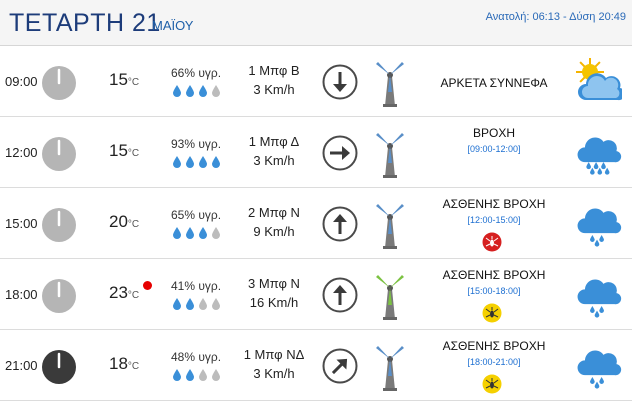 The width and height of the screenshot is (632, 405). What do you see at coordinates (196, 286) in the screenshot?
I see `humidity: 41% υγρ.` at bounding box center [196, 286].